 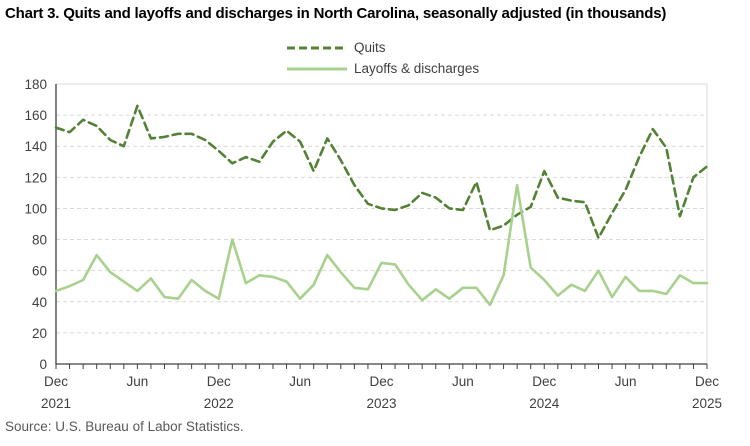 What do you see at coordinates (370, 47) in the screenshot?
I see `legend-label-quits: Quits` at bounding box center [370, 47].